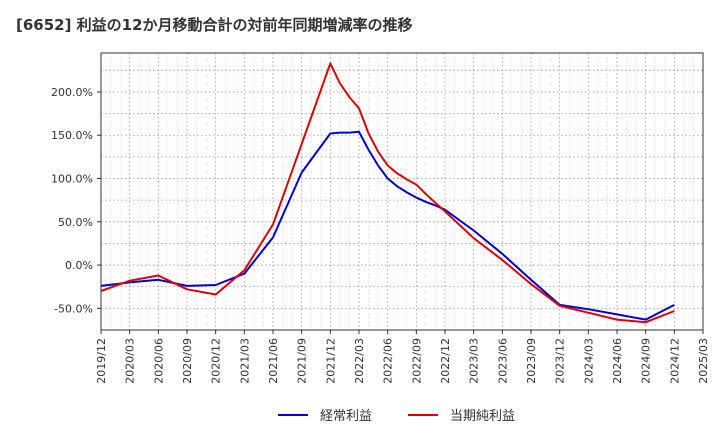  Describe the element at coordinates (703, 361) in the screenshot. I see `x-tick-label: 2025/03` at that location.